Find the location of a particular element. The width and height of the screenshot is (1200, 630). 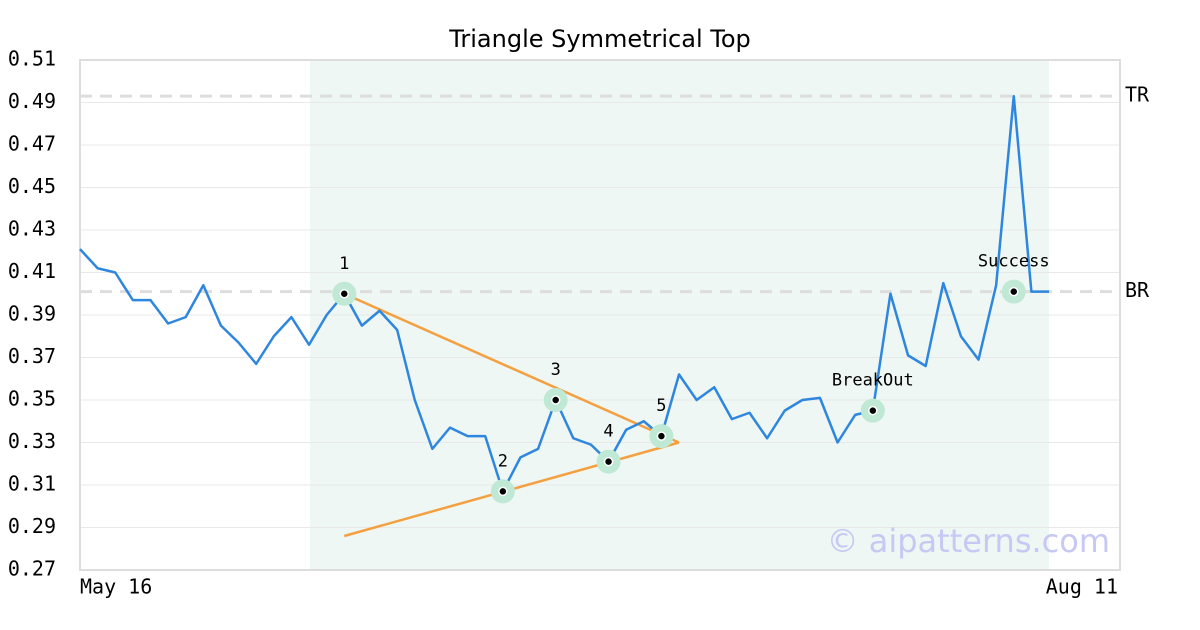

pattern-point-label: Success is located at coordinates (1014, 262).